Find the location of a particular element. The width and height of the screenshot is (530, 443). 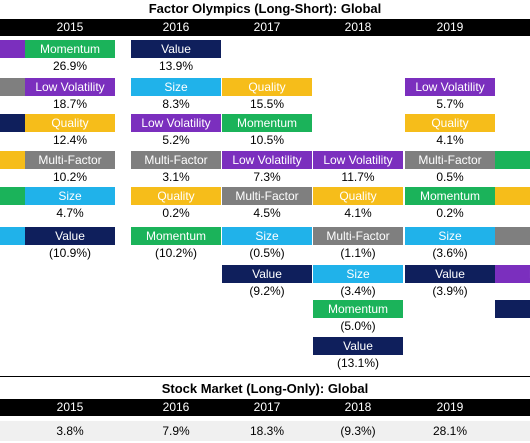

factor-cell-2019-value: Value (3.9%) is located at coordinates (450, 284).